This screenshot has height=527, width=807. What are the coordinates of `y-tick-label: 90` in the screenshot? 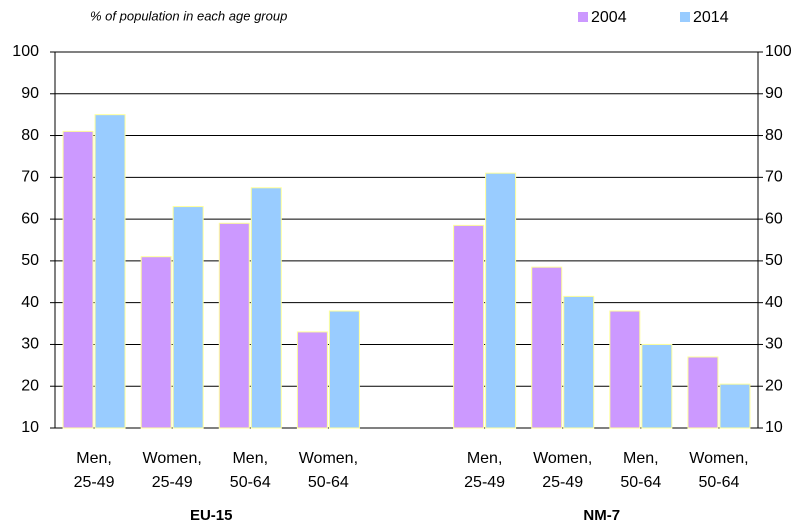 It's located at (30, 93).